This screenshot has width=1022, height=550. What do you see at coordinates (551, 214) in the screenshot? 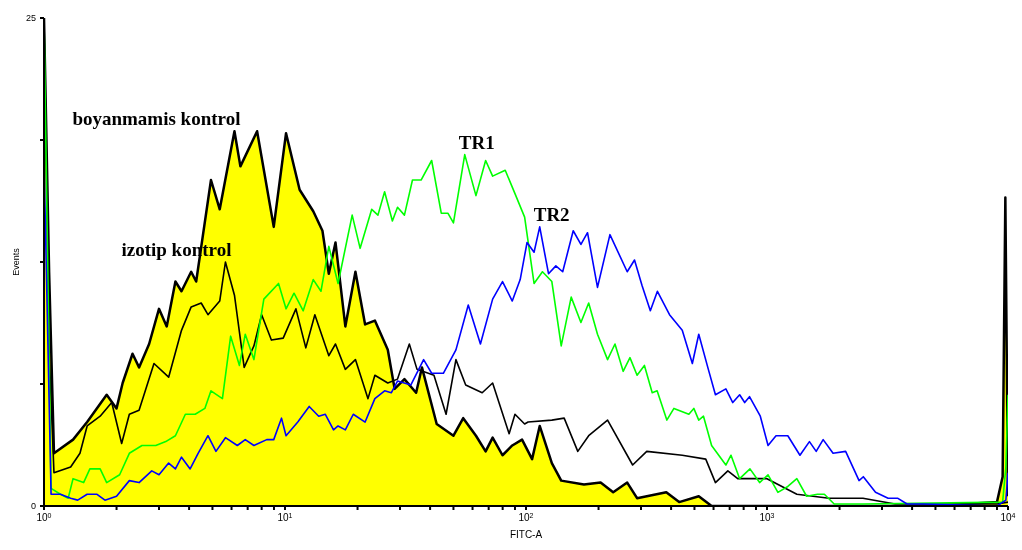
I see `series-label: TR2` at bounding box center [551, 214].